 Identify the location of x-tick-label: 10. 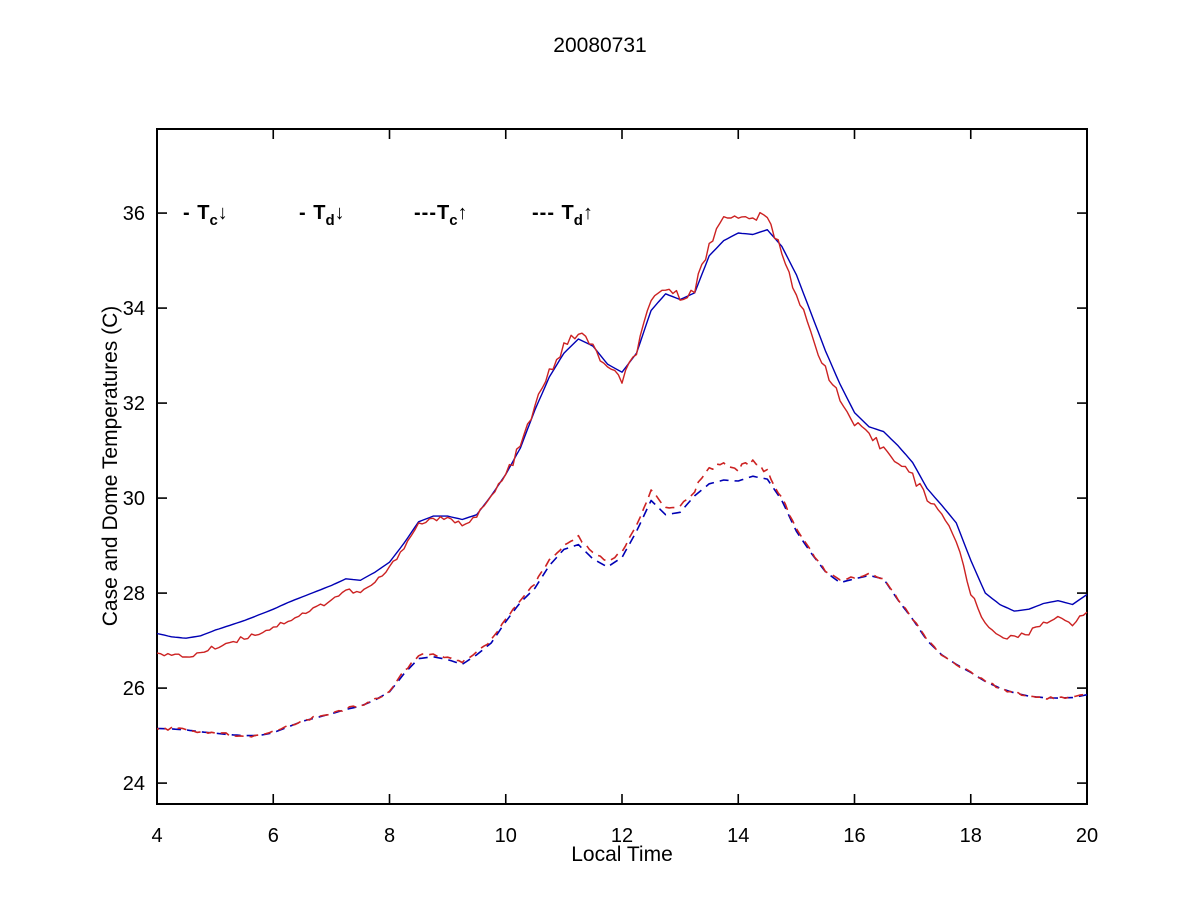
(506, 836).